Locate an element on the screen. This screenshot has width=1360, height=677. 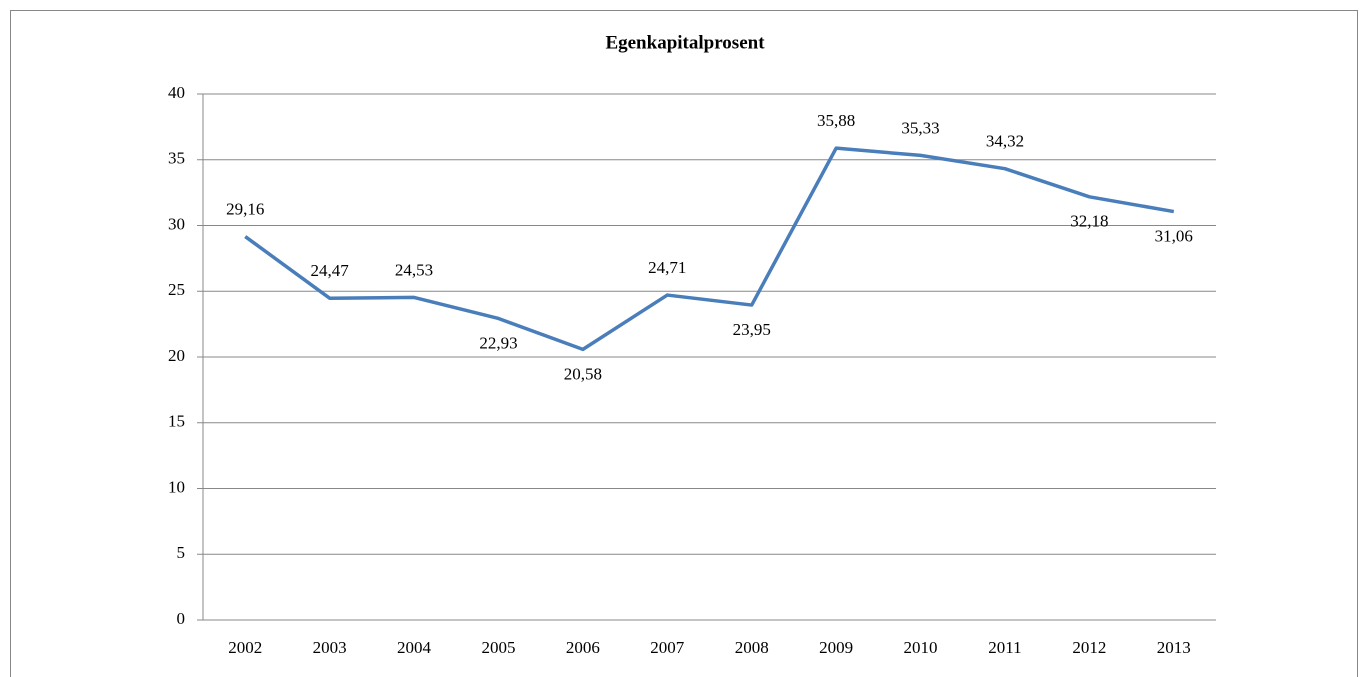
x-tick-label: 2012 is located at coordinates (1089, 647).